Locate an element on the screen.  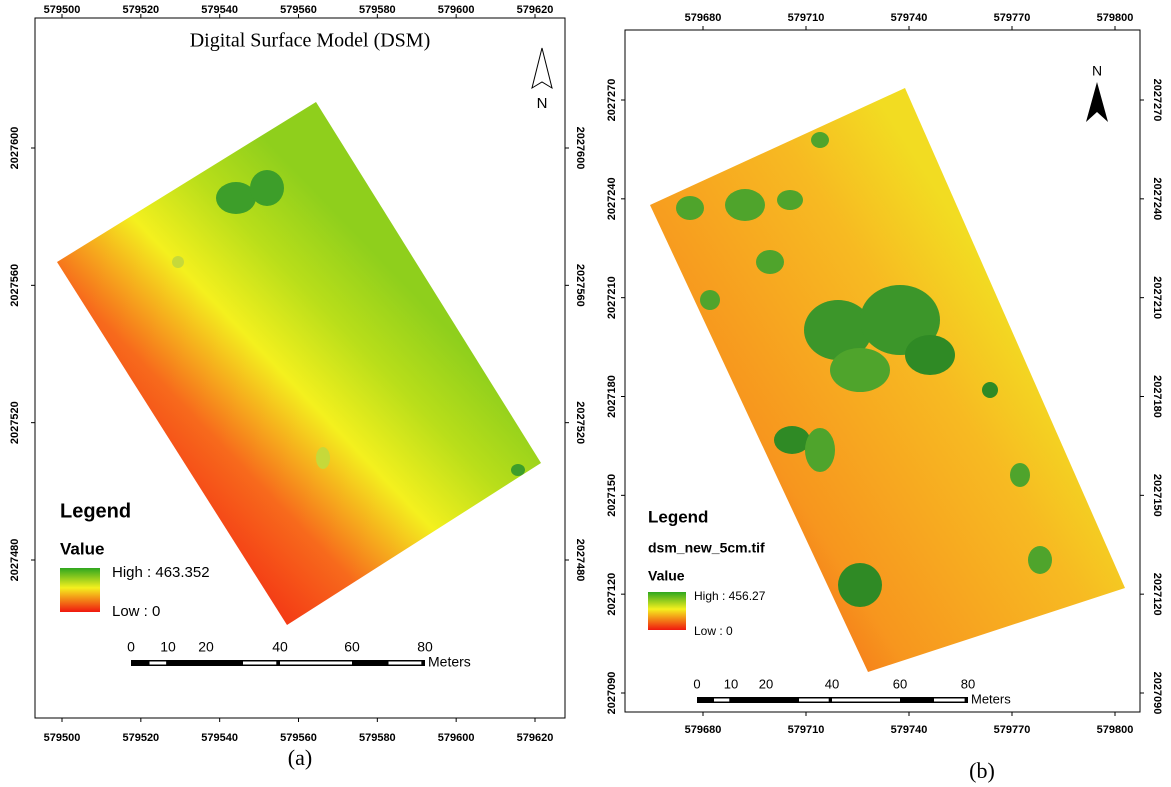
legend-layer: dsm_new_5cm.tif is located at coordinates (706, 548).